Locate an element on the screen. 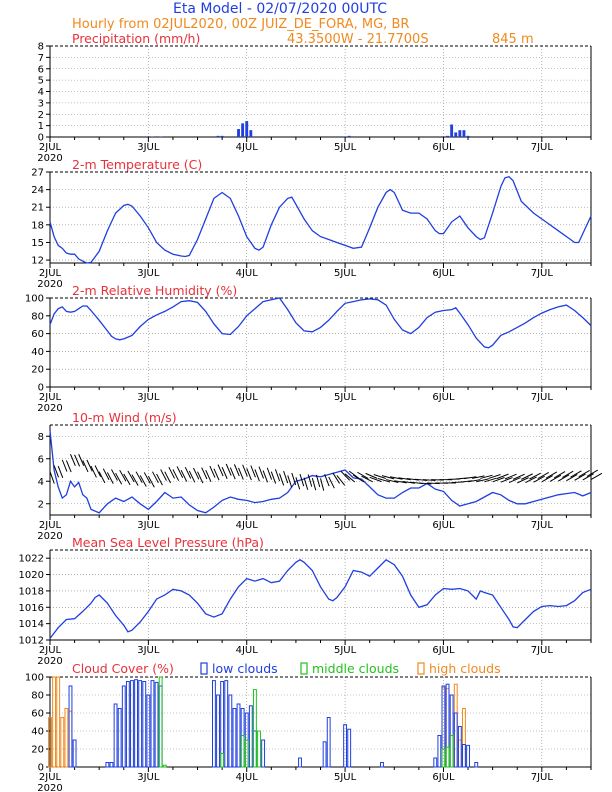 The image size is (612, 792). y-tick-label: 8 is located at coordinates (41, 47).